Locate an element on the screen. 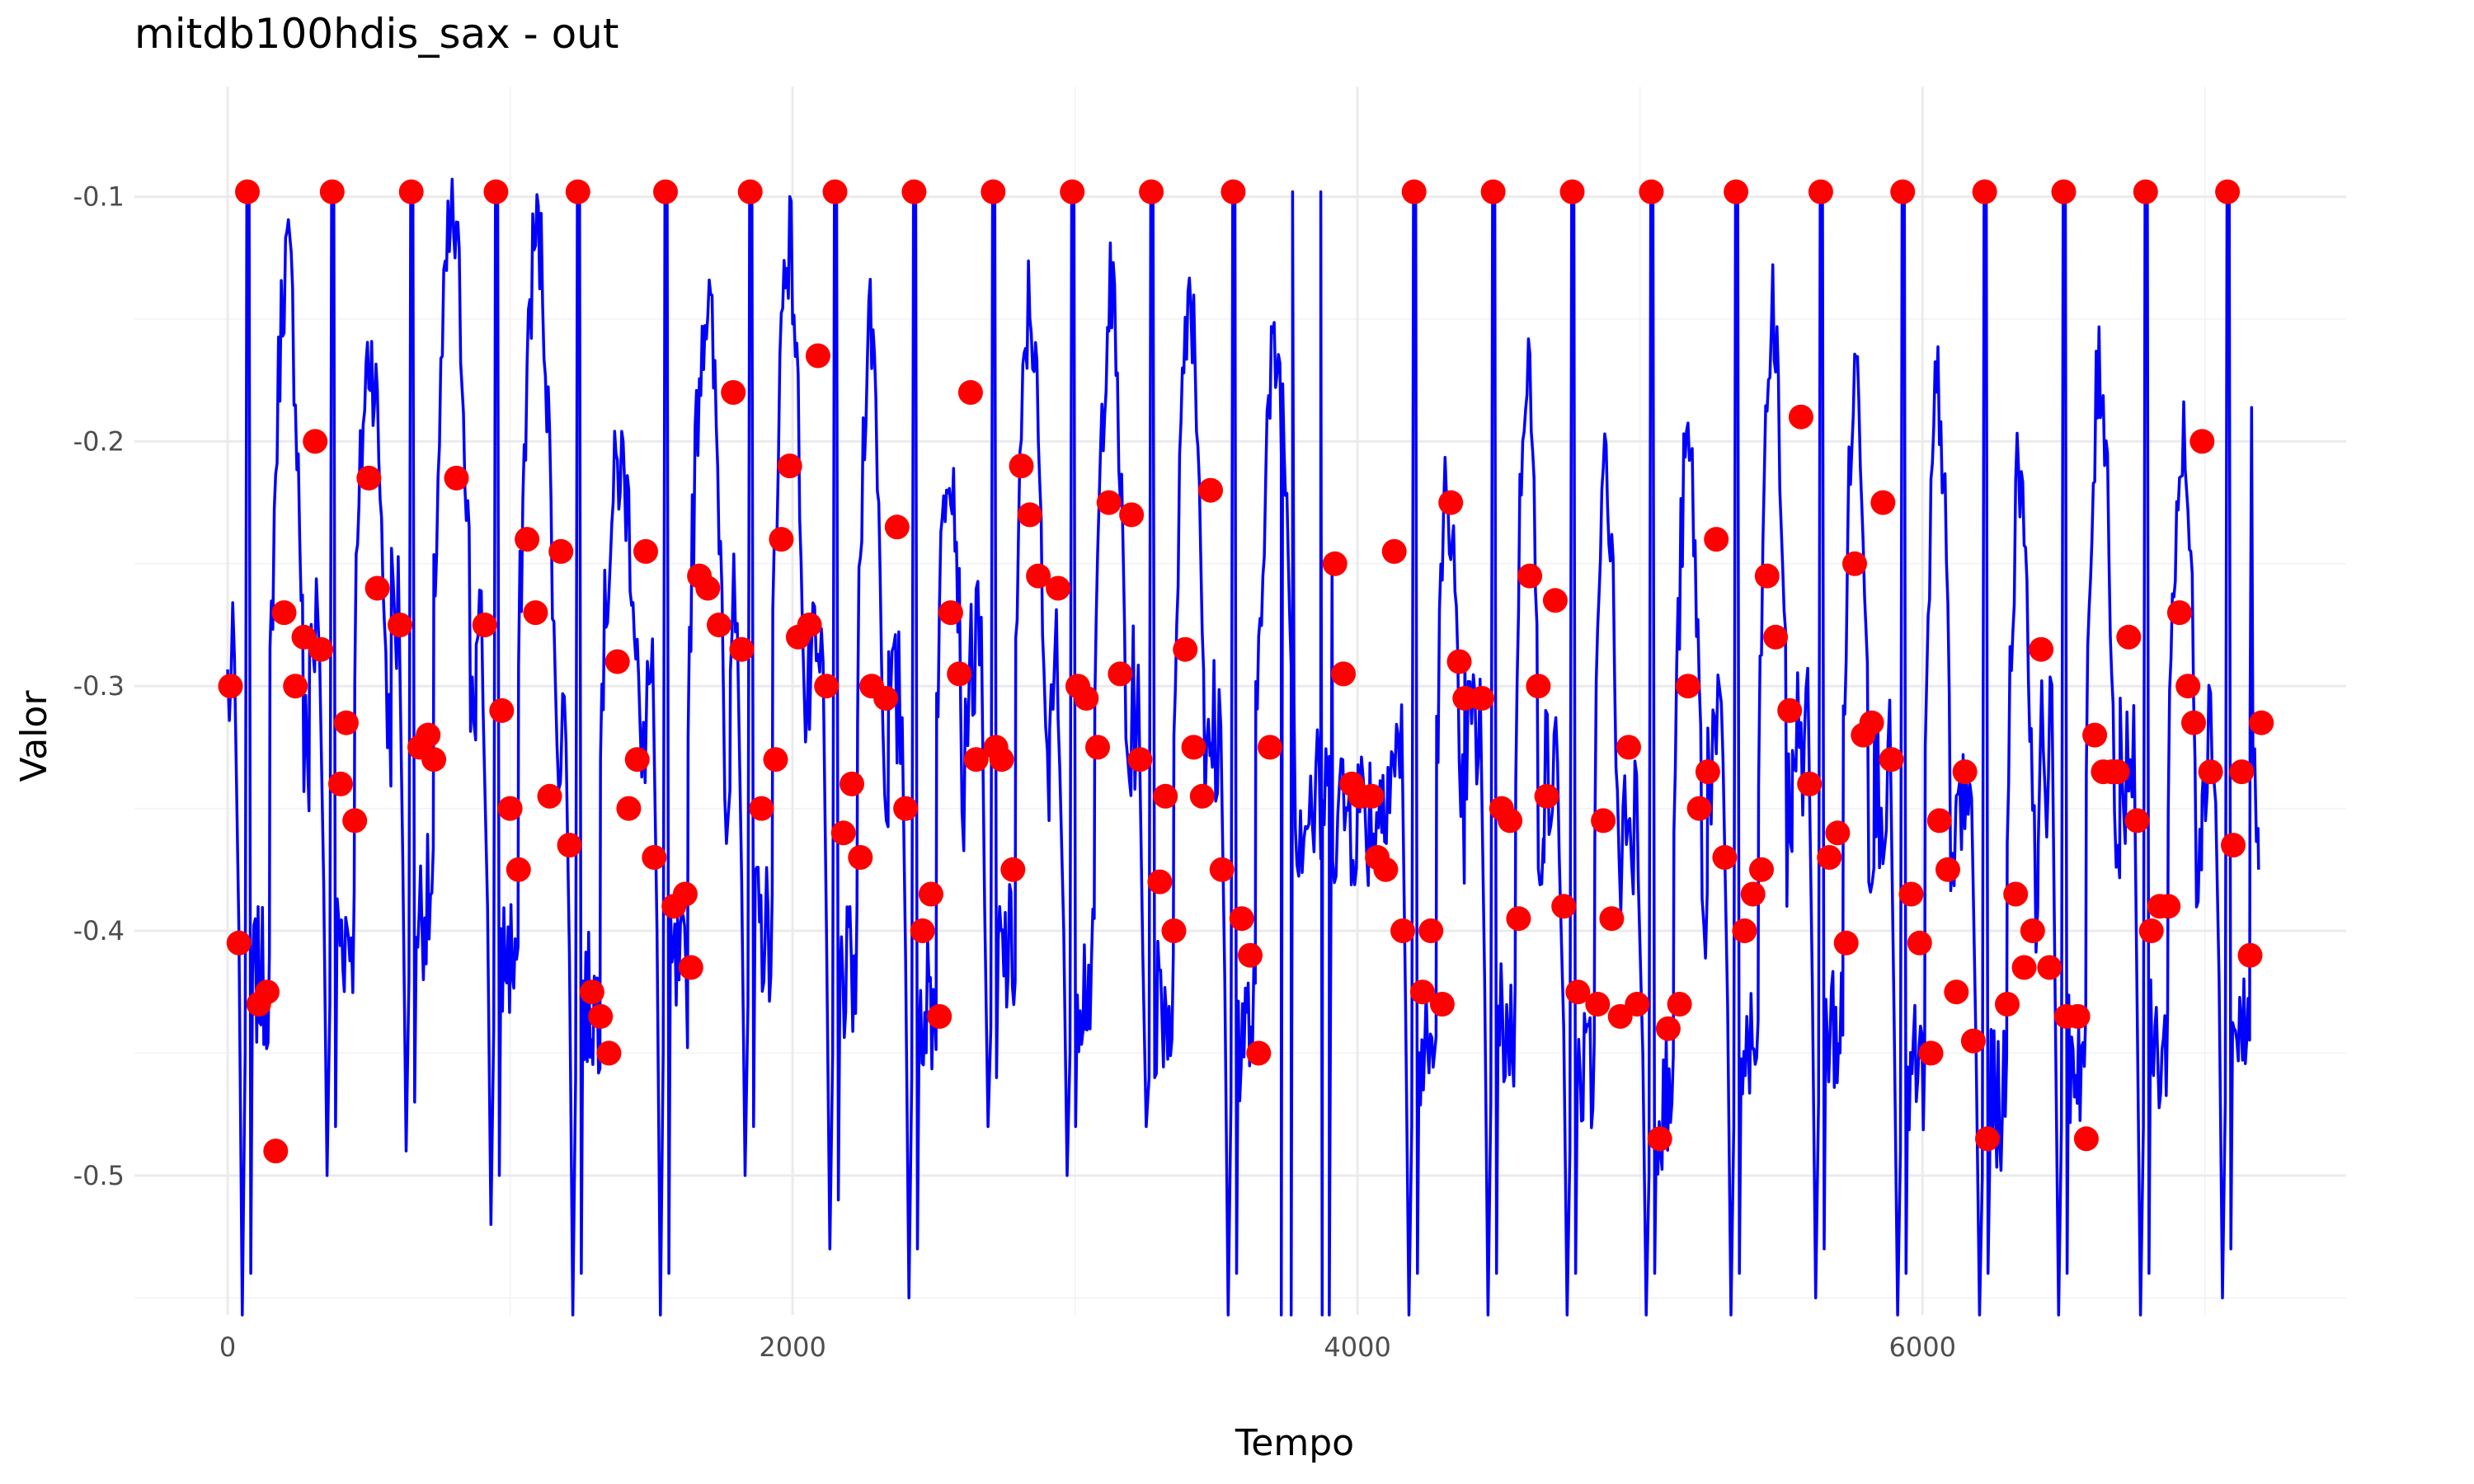 The image size is (2474, 1484). y-tick-label: -0.3 is located at coordinates (99, 686).